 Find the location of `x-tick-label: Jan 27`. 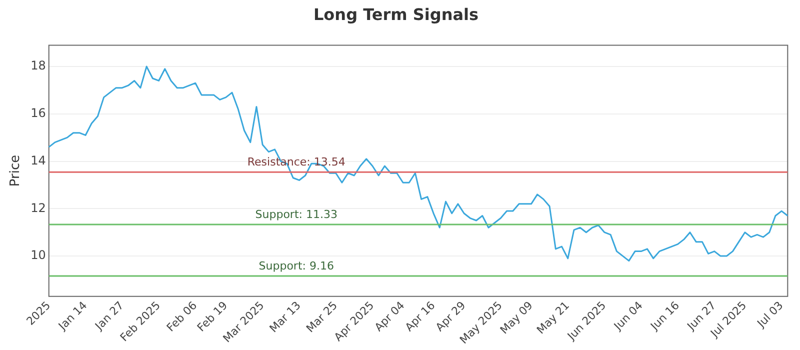

x-tick-label: Jan 27 is located at coordinates (109, 316).